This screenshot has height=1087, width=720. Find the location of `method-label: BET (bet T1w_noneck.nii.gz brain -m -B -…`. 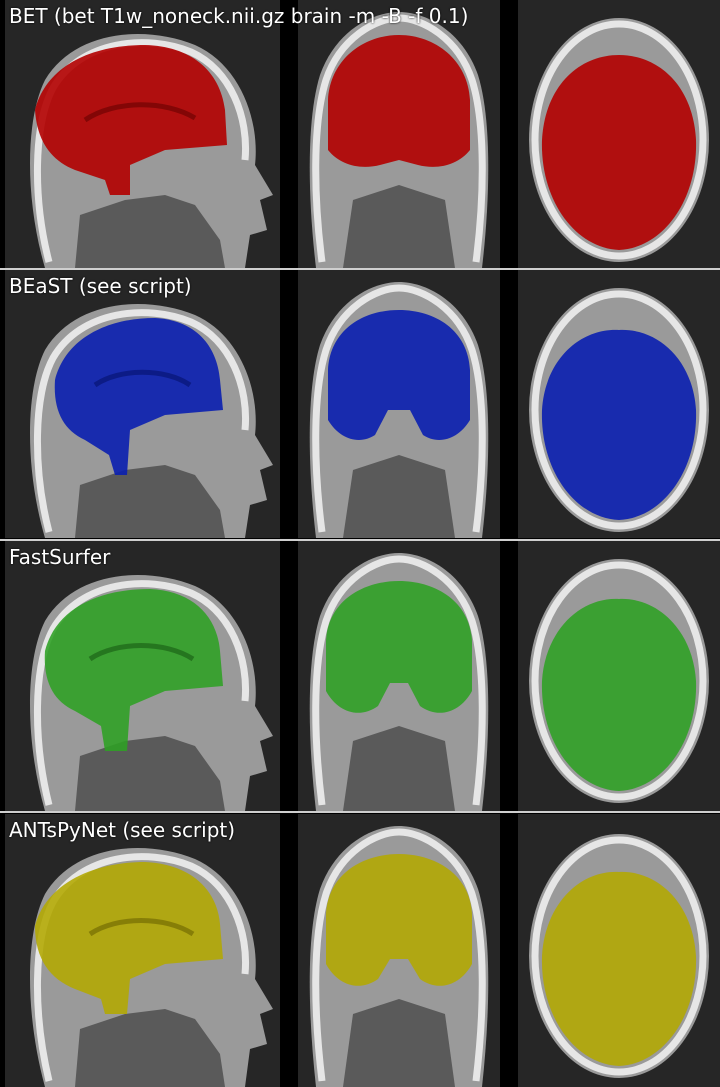

method-label: BET (bet T1w_noneck.nii.gz brain -m -B -… is located at coordinates (239, 16).